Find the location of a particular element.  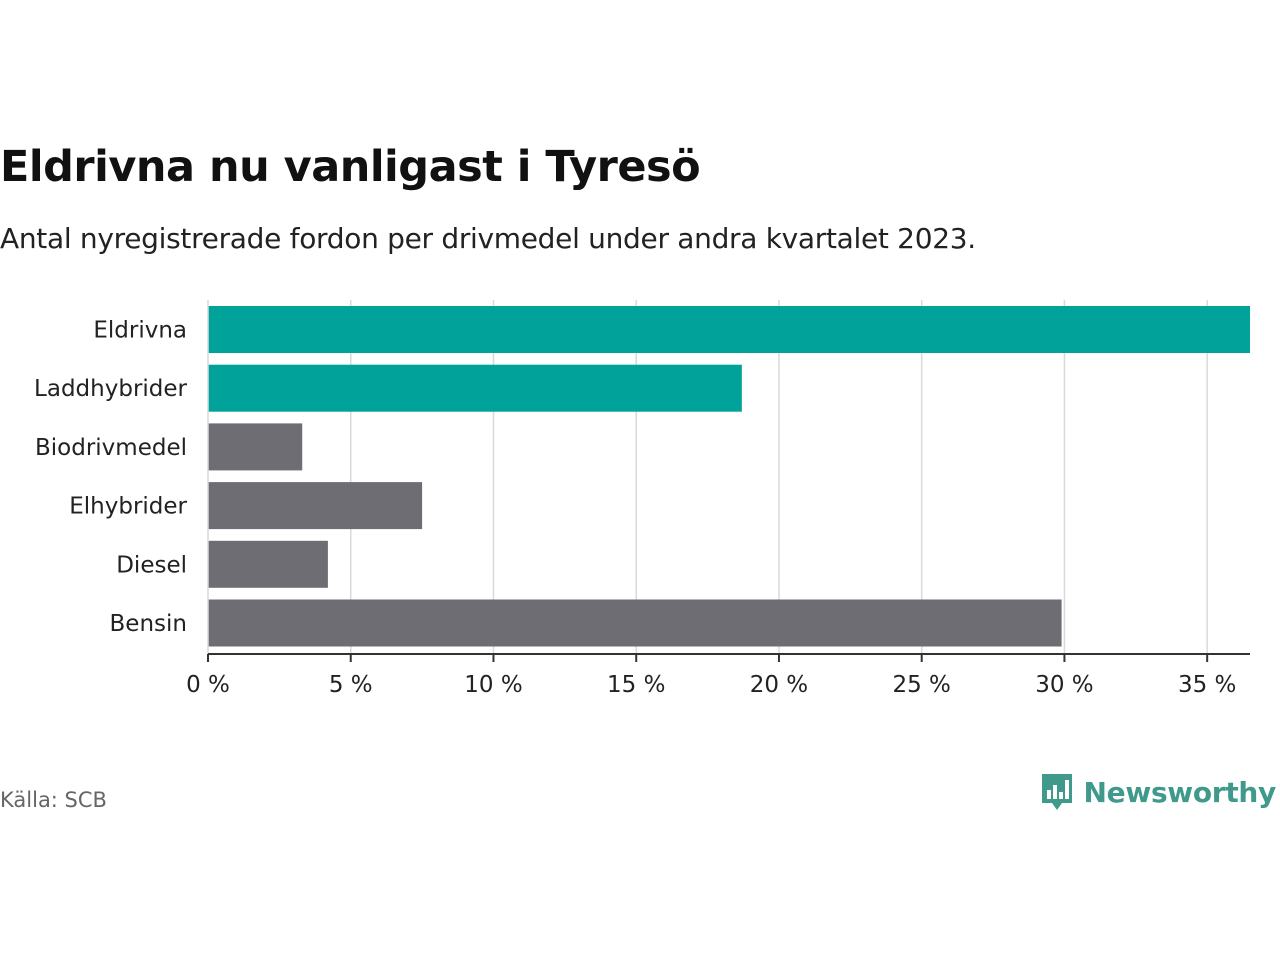

x-tick-label-30: 30 % is located at coordinates (1064, 685).